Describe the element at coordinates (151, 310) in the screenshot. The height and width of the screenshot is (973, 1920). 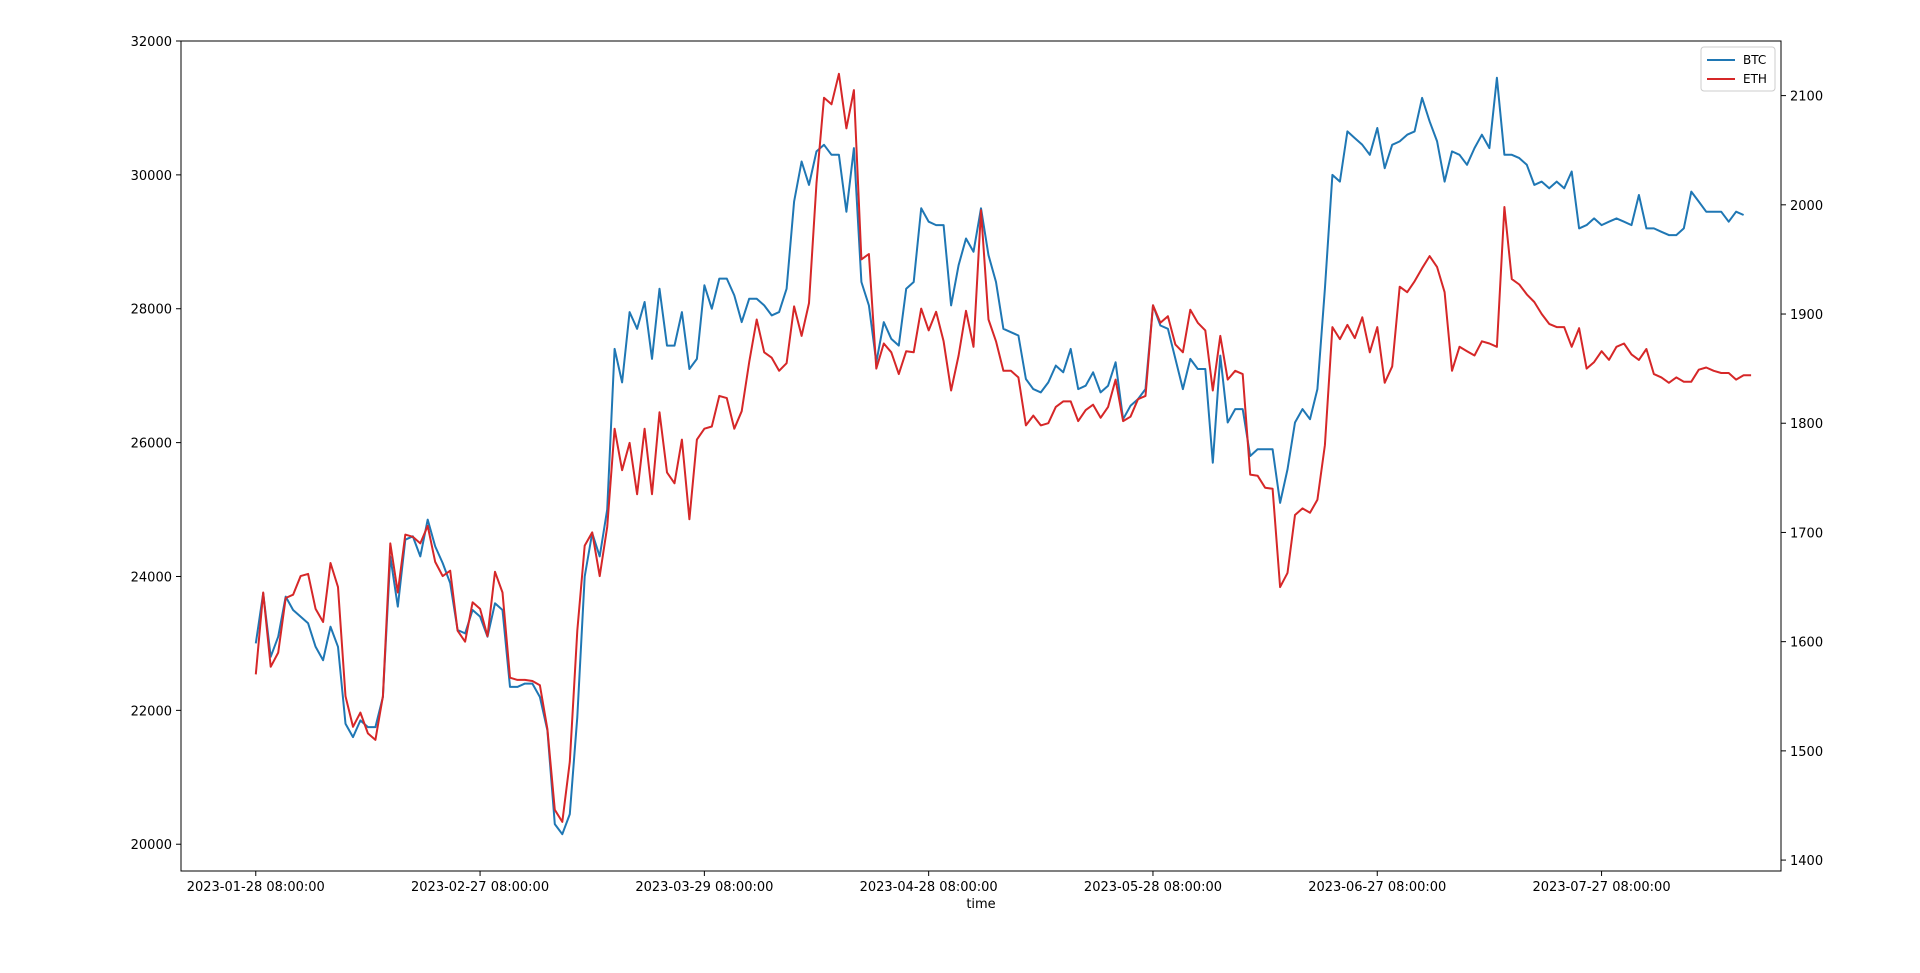
I see `y-left-tick-label: 28000` at that location.